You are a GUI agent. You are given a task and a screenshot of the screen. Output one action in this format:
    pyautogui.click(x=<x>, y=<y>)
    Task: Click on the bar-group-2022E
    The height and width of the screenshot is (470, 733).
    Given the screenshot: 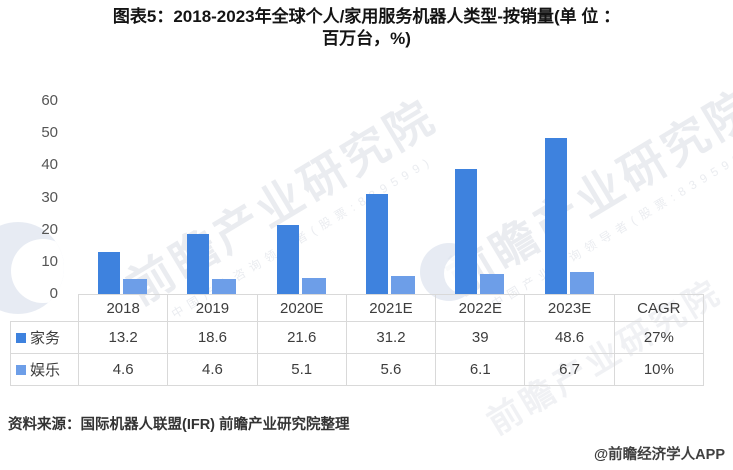 What is the action you would take?
    pyautogui.click(x=479, y=197)
    